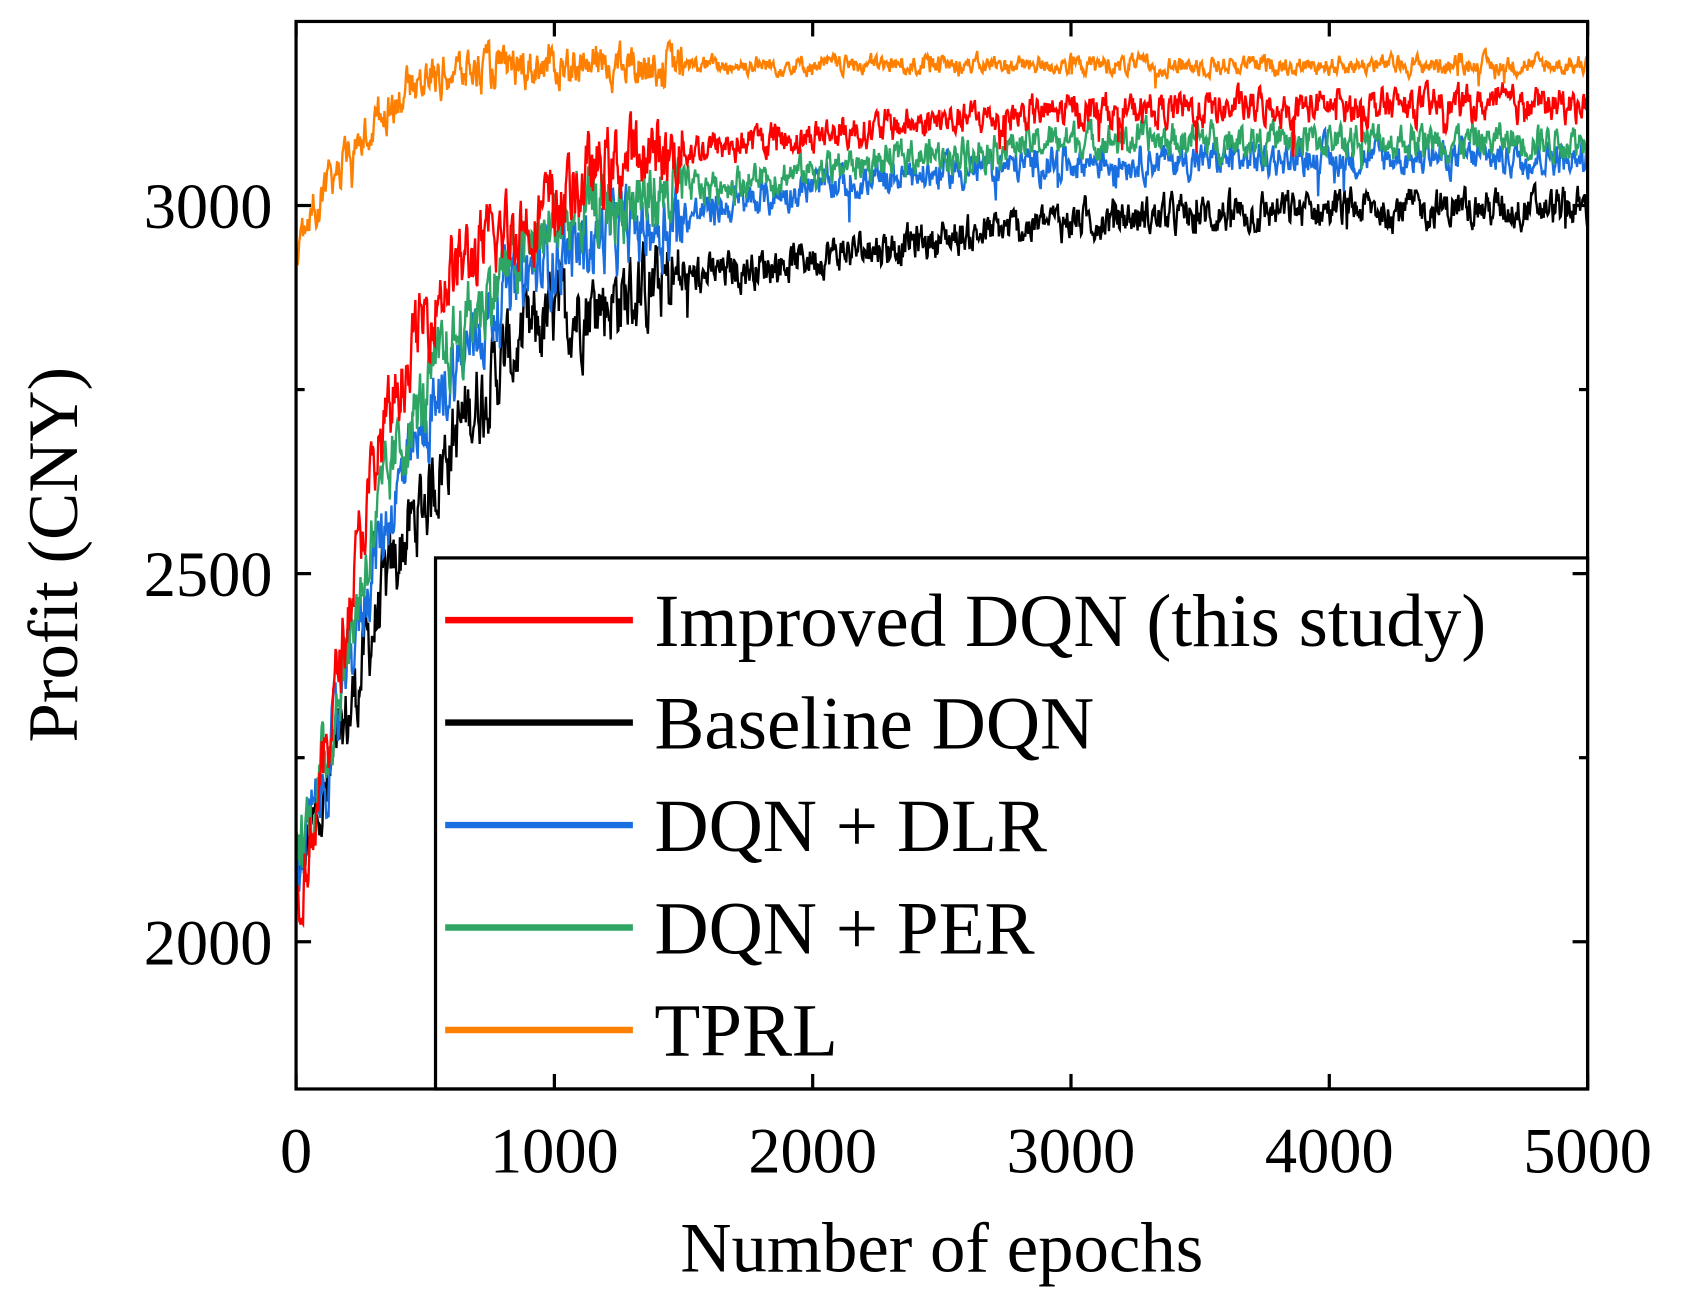 The image size is (1682, 1310). I want to click on legend-label: Improved DQN (this study), so click(1070, 621).